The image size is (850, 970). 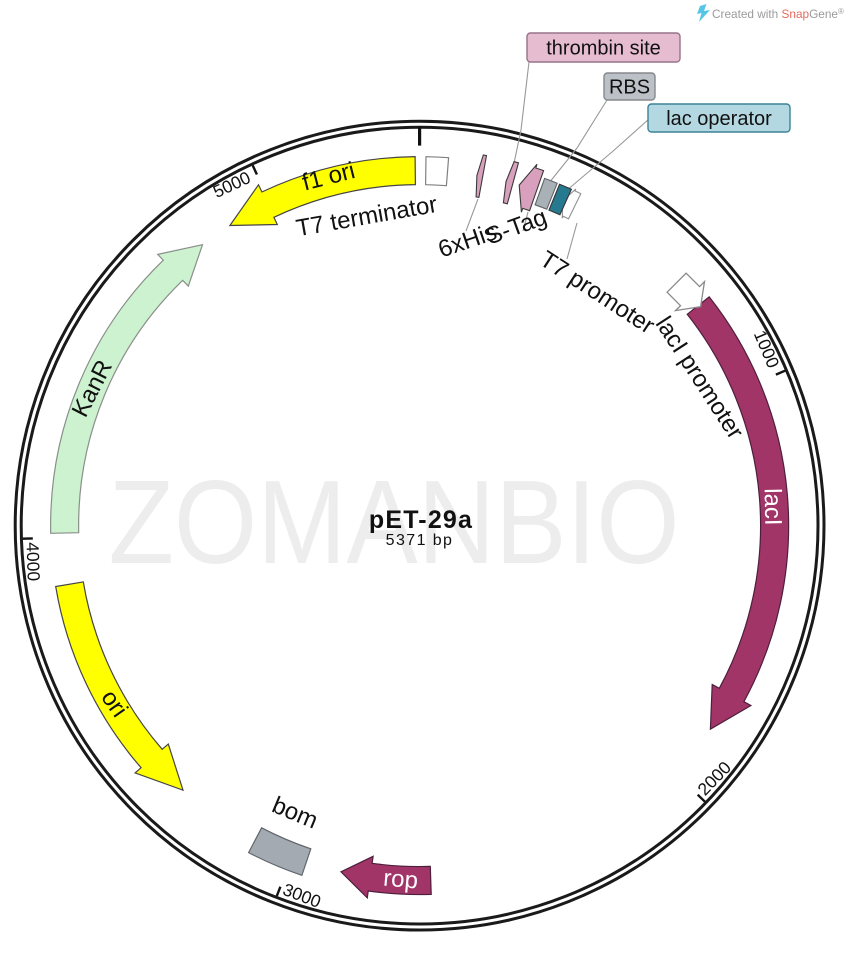 I want to click on svg-text: lac operator, so click(x=719, y=119).